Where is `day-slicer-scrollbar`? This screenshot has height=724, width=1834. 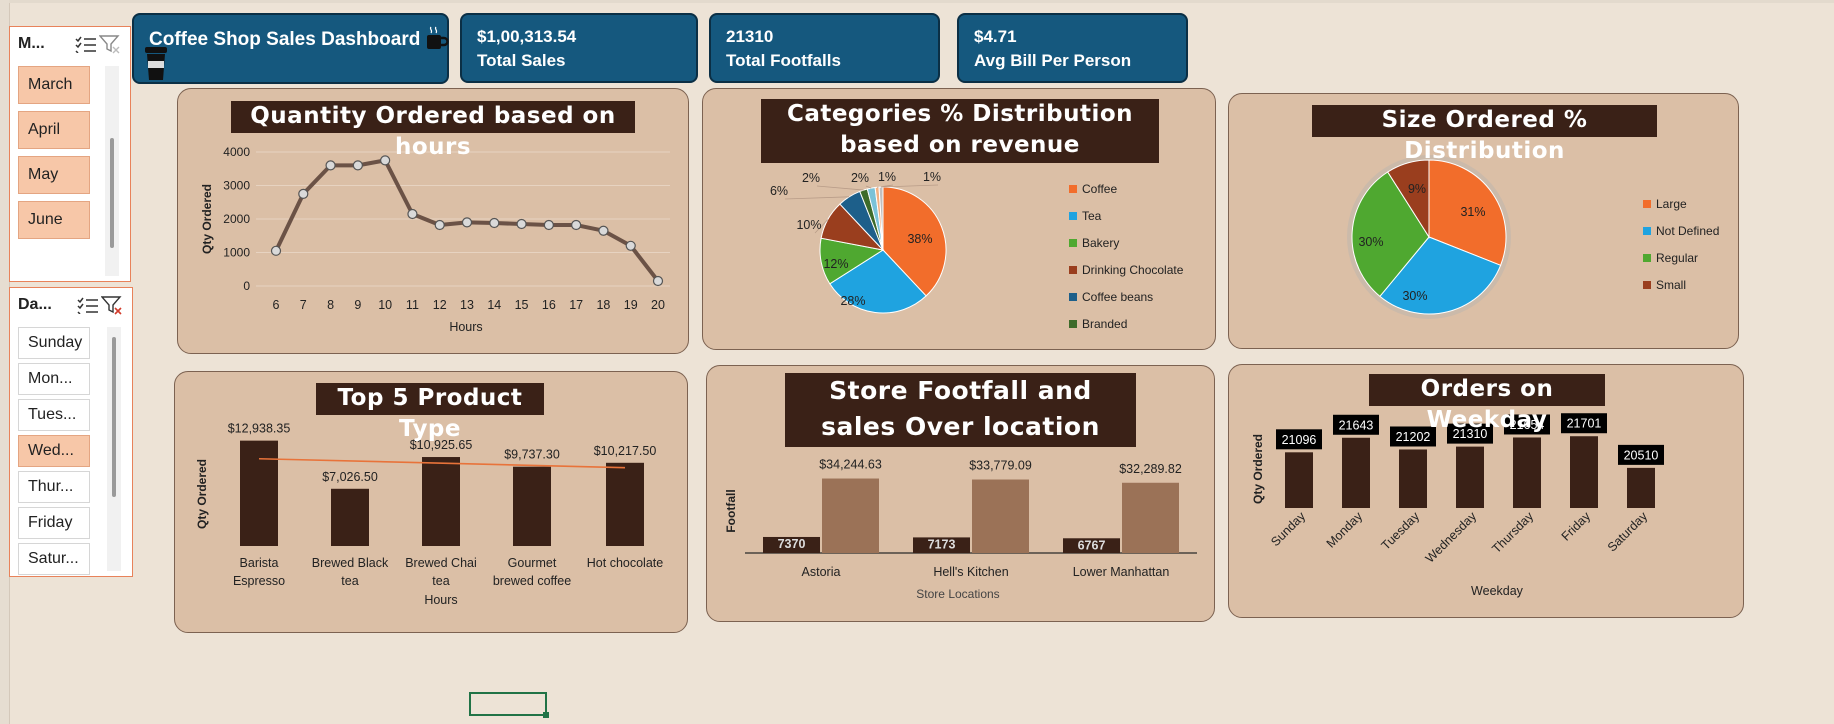 day-slicer-scrollbar is located at coordinates (114, 449).